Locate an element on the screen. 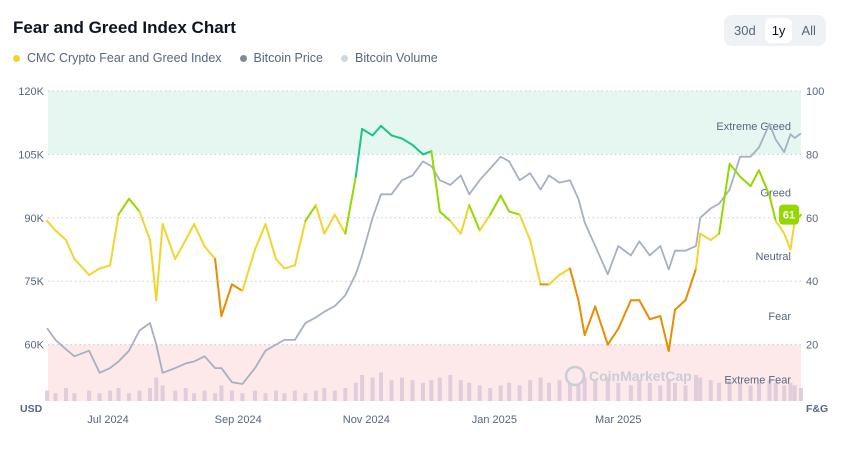 The height and width of the screenshot is (458, 848). left-axis-tick: 105K is located at coordinates (31, 155).